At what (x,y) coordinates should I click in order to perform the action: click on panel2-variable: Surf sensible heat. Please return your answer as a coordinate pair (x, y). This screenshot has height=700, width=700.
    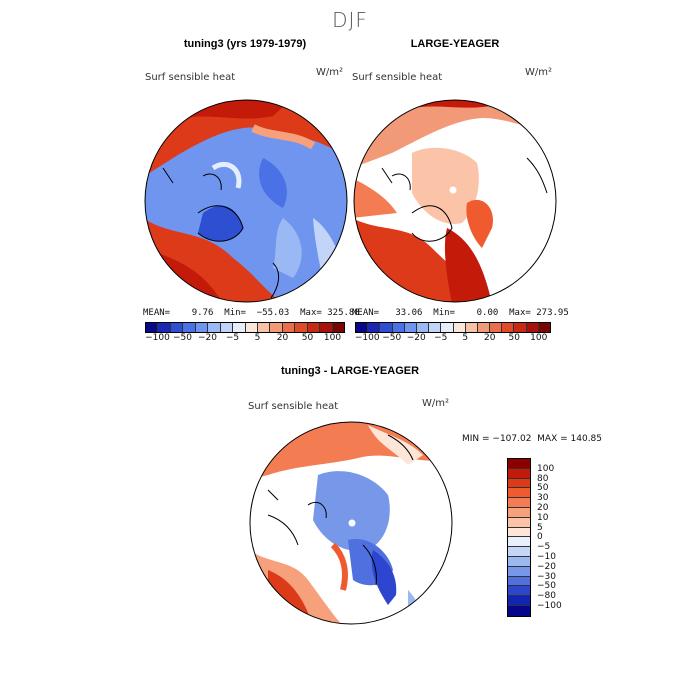
    Looking at the image, I should click on (397, 77).